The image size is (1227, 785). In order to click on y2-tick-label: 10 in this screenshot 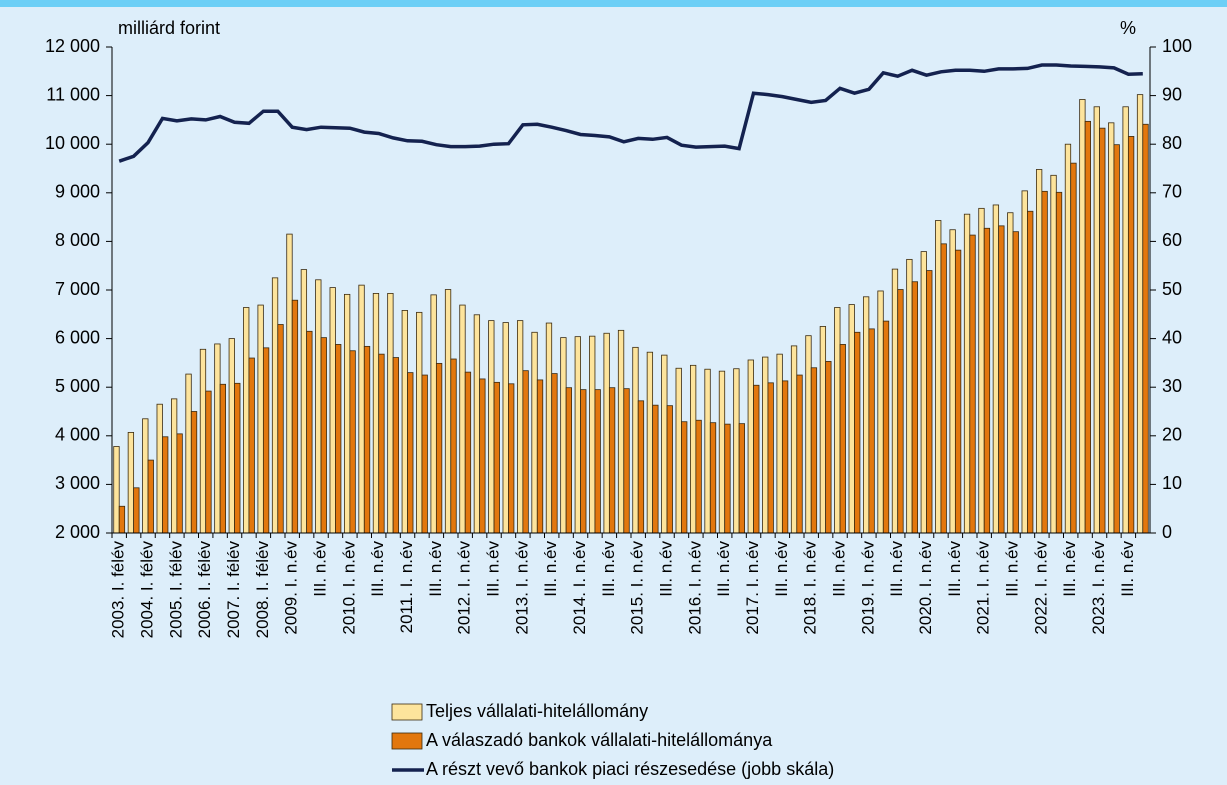, I will do `click(1172, 483)`.